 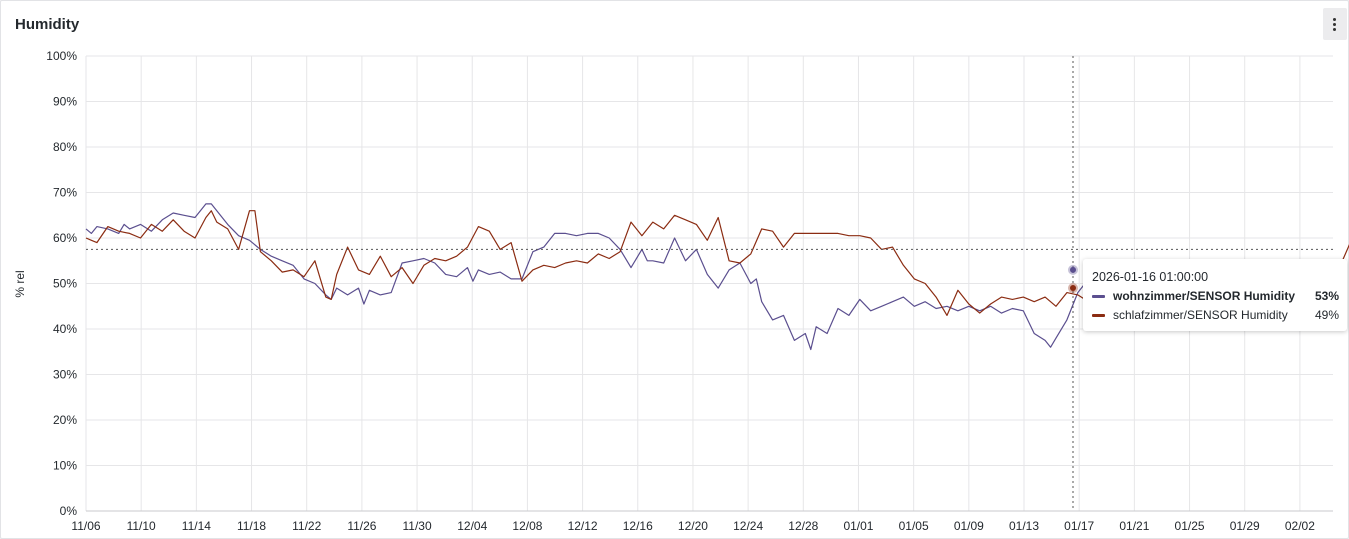 I want to click on y-tick-label: 70%, so click(x=65, y=193).